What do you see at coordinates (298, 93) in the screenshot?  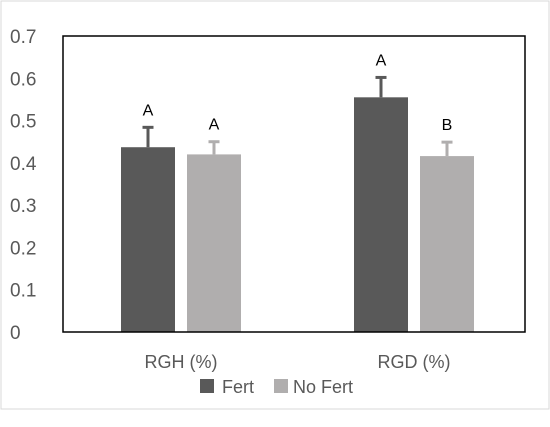 I see `significance-letter-group: A A A B` at bounding box center [298, 93].